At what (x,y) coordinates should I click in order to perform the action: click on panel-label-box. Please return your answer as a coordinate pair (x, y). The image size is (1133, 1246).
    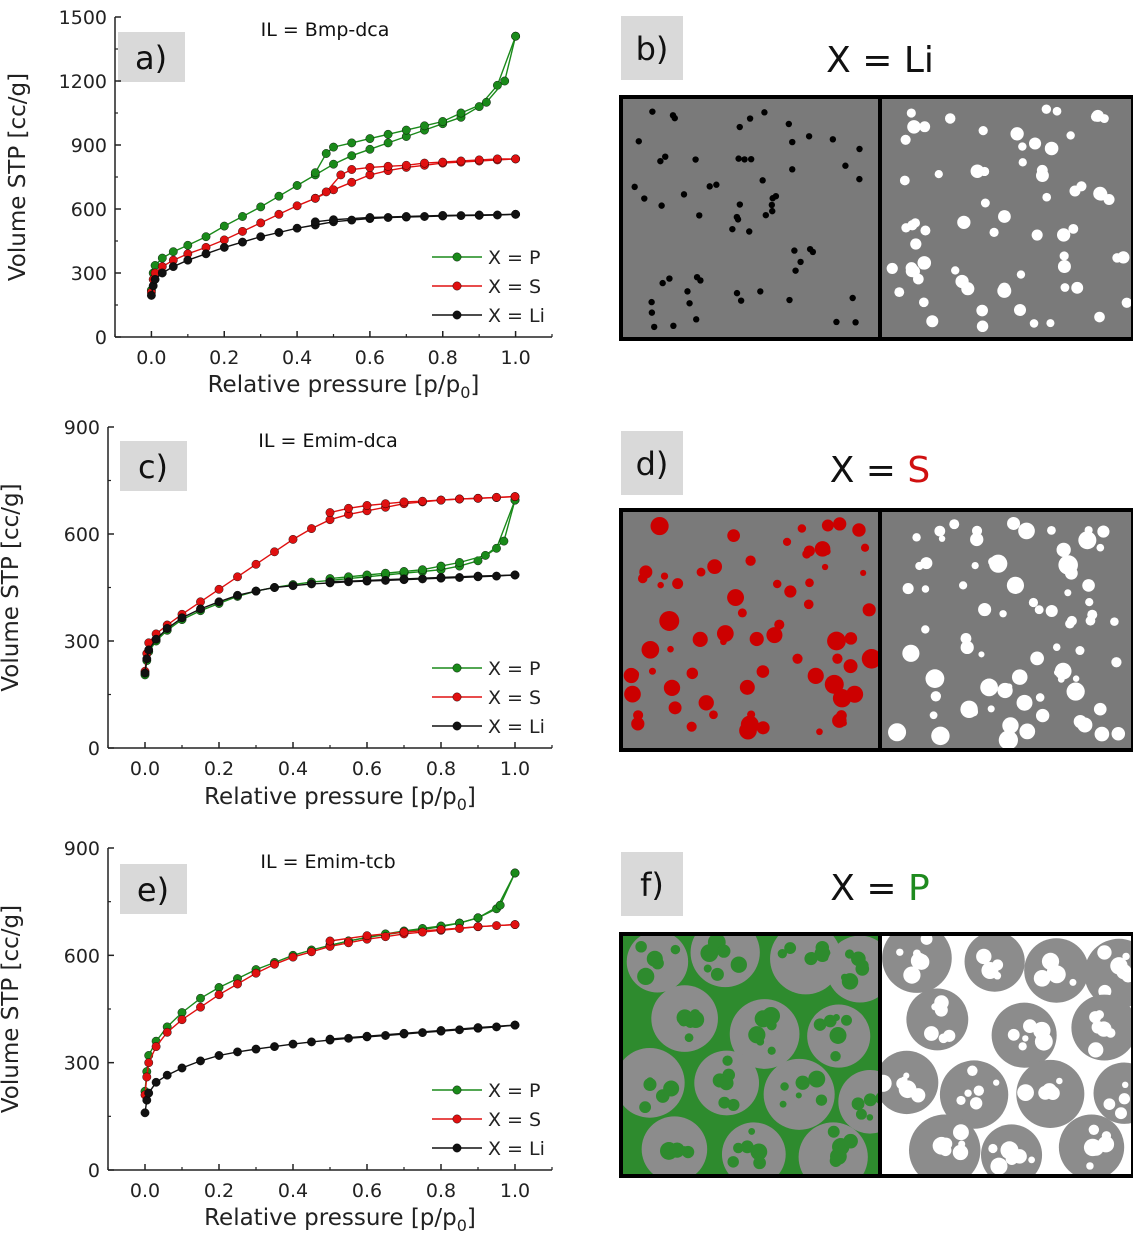
    Looking at the image, I should click on (153, 889).